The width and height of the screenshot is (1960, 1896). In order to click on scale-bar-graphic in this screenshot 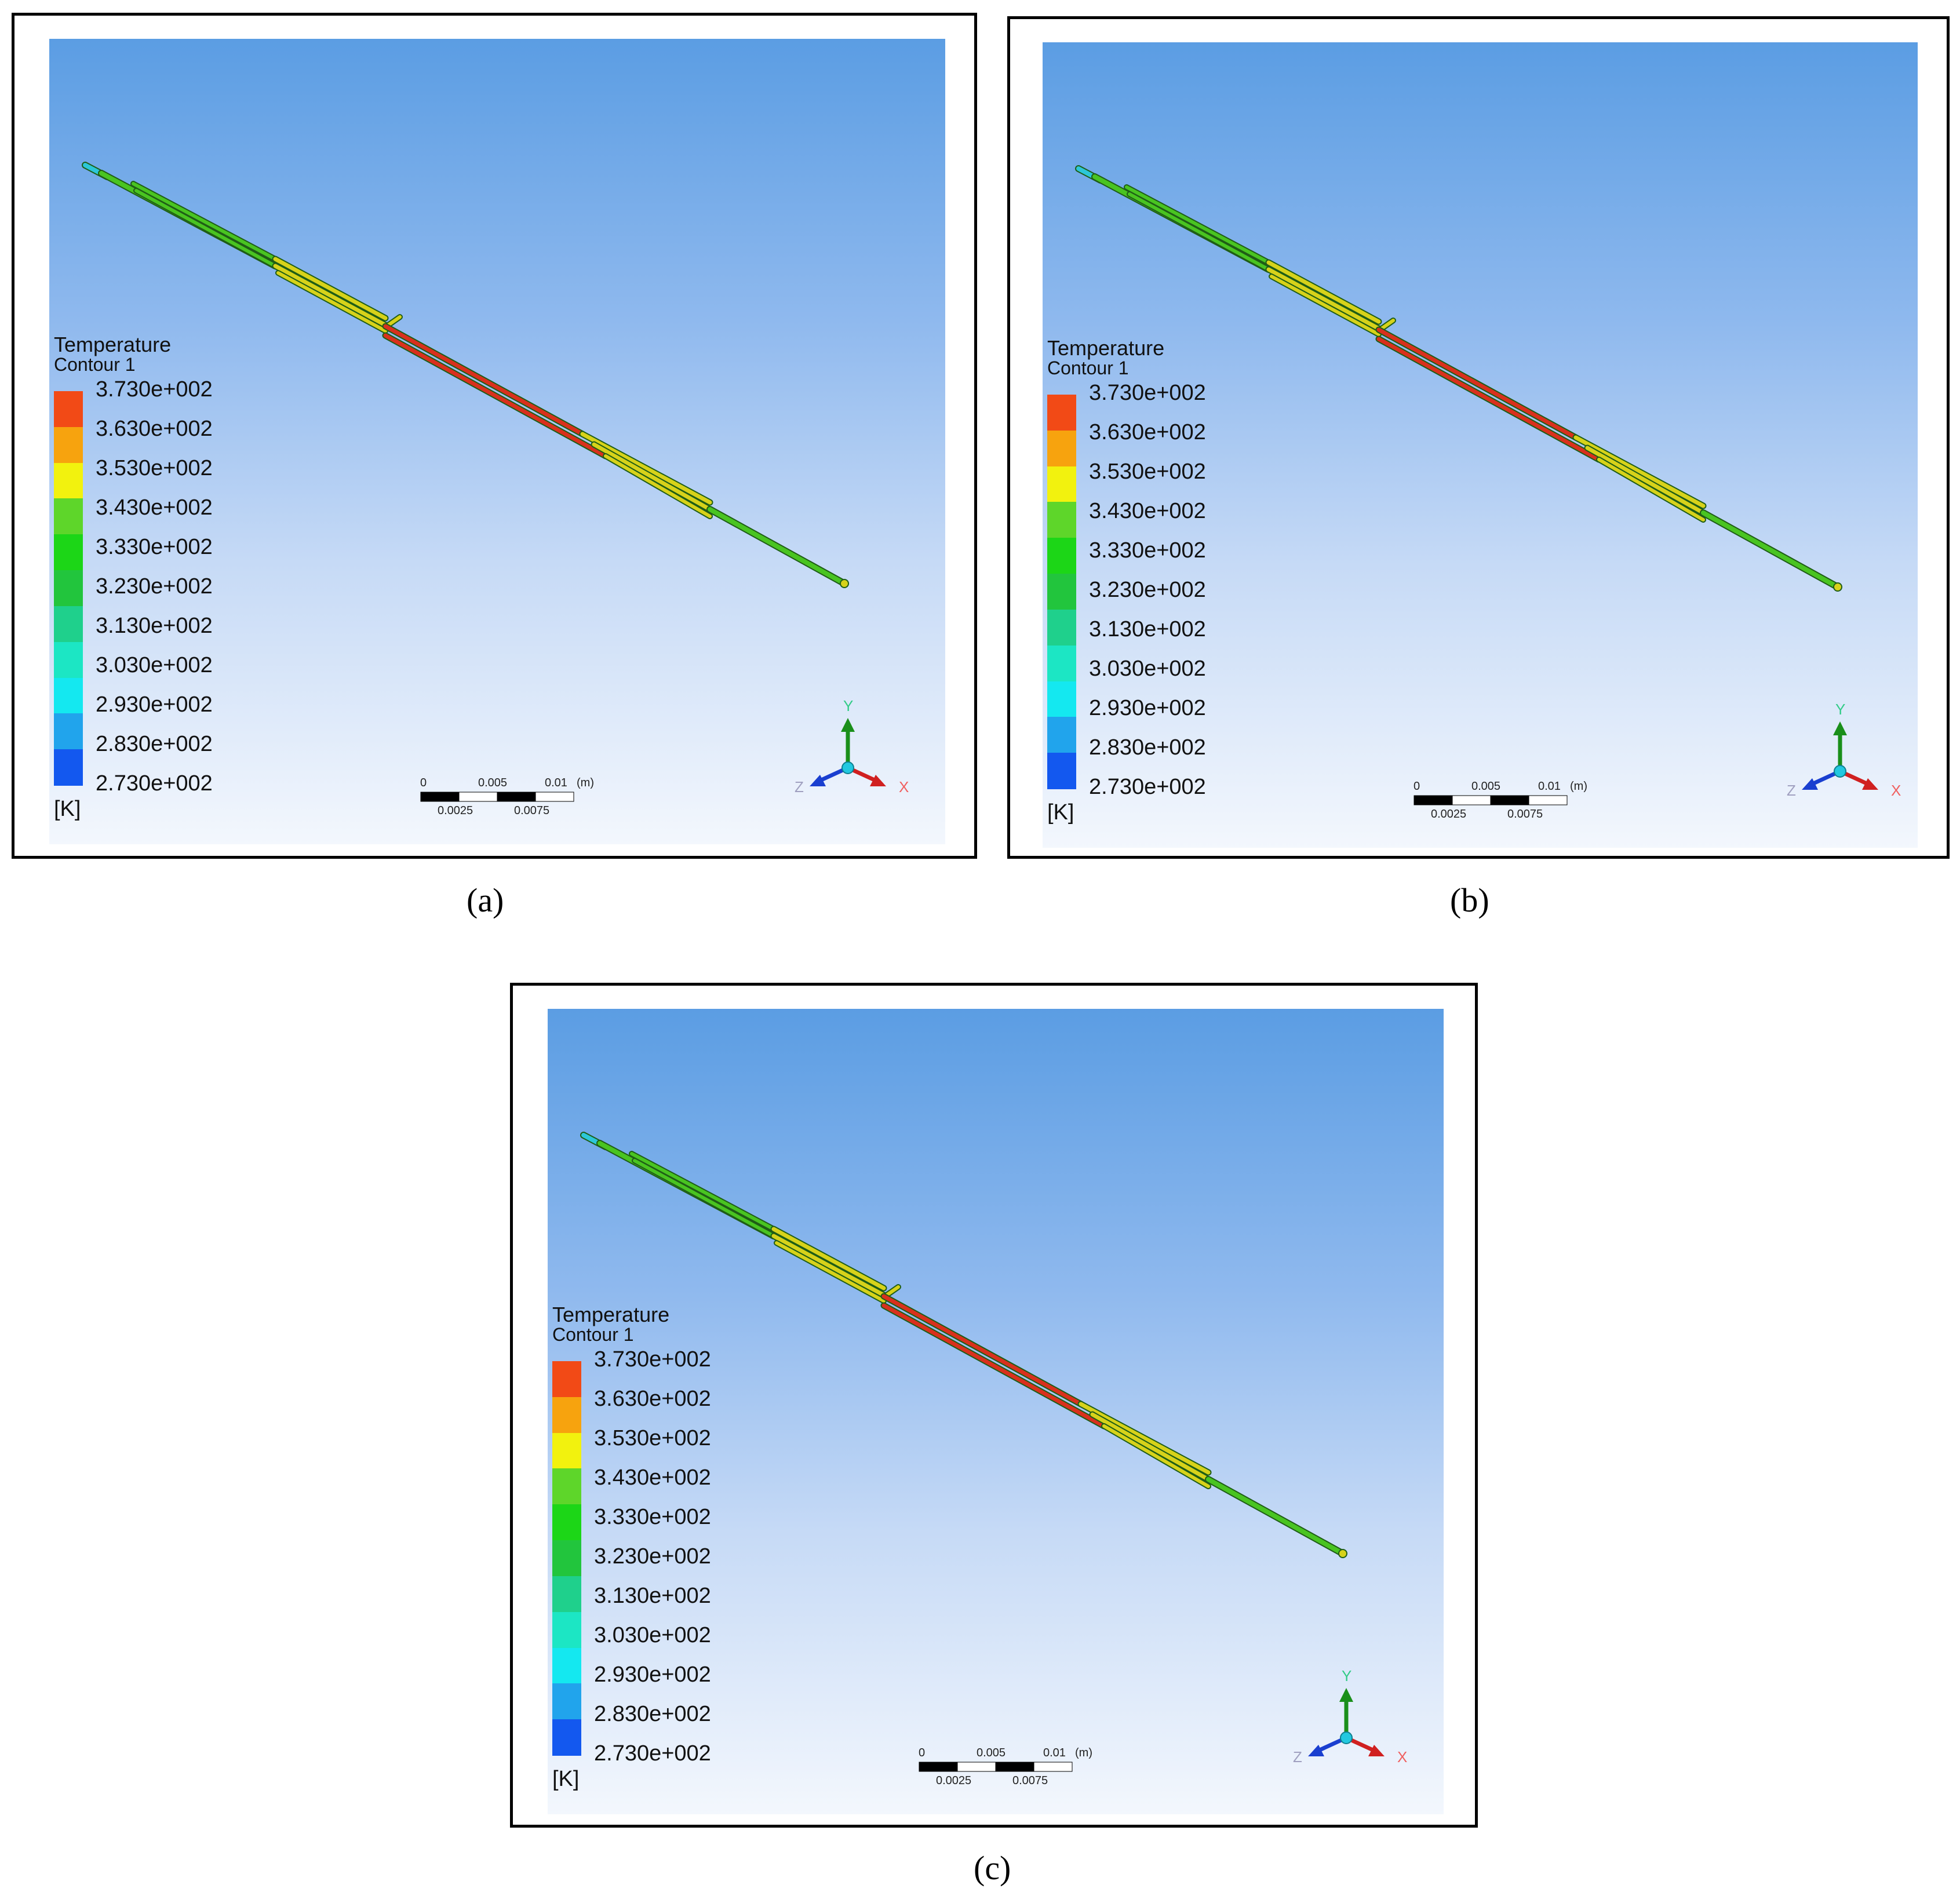, I will do `click(497, 797)`.